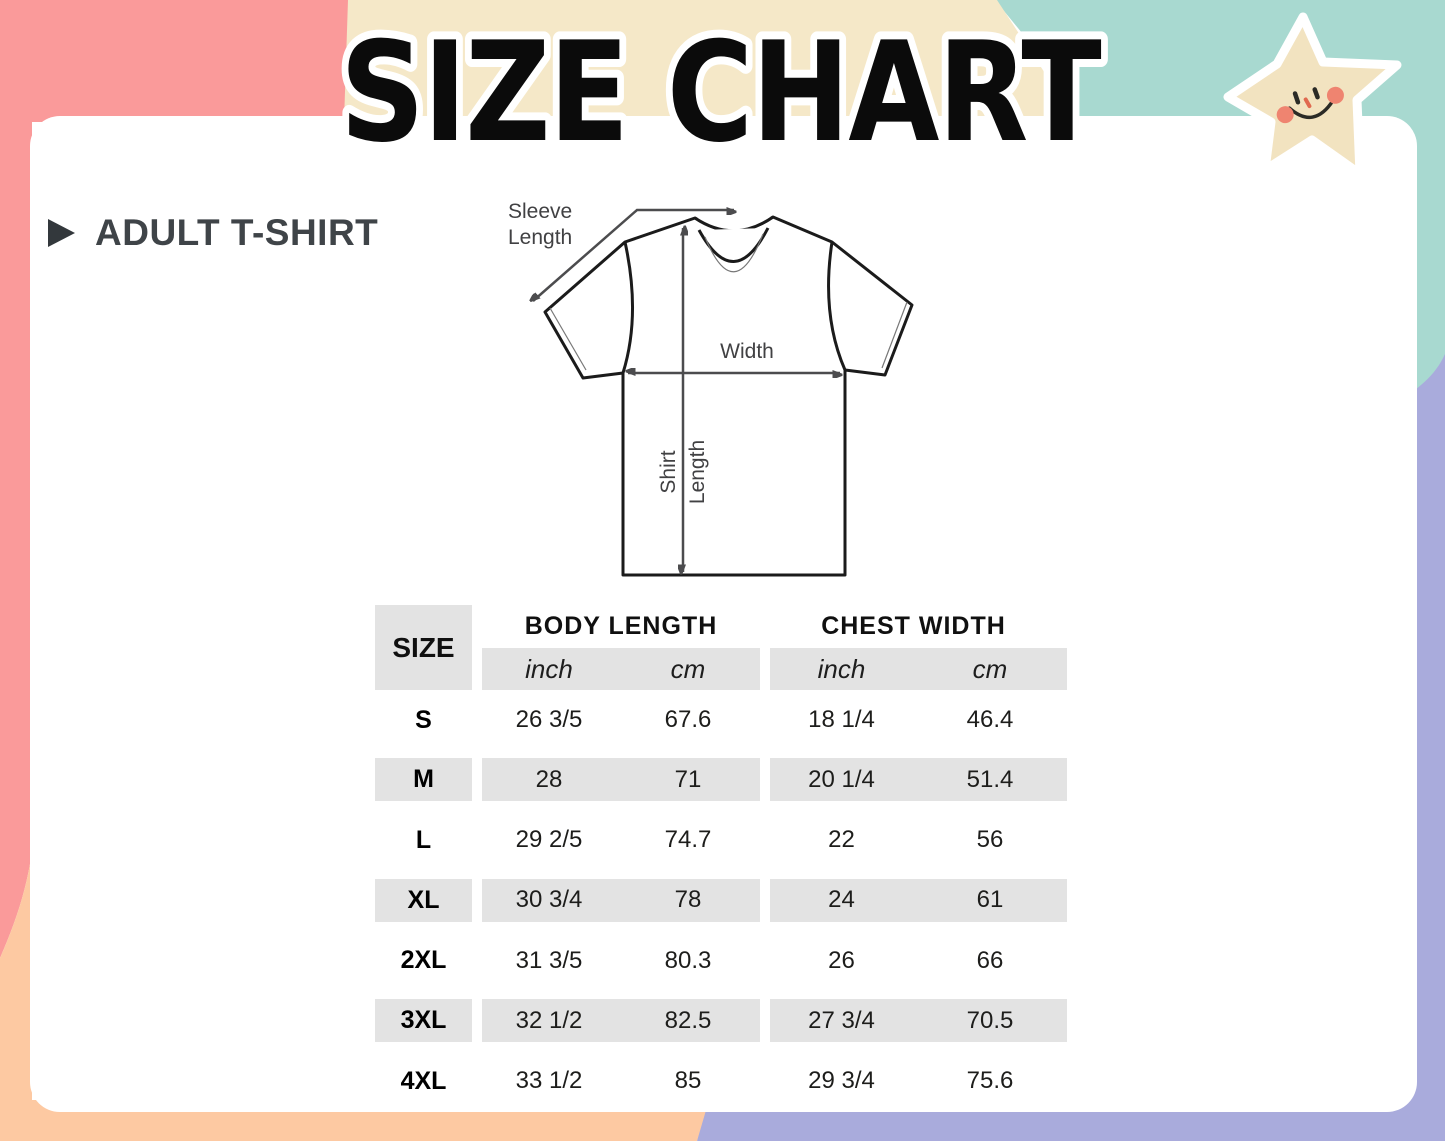 The height and width of the screenshot is (1141, 1445). What do you see at coordinates (721, 960) in the screenshot?
I see `table-row-2xl: 2XL 31 3/5 80.3 26 66` at bounding box center [721, 960].